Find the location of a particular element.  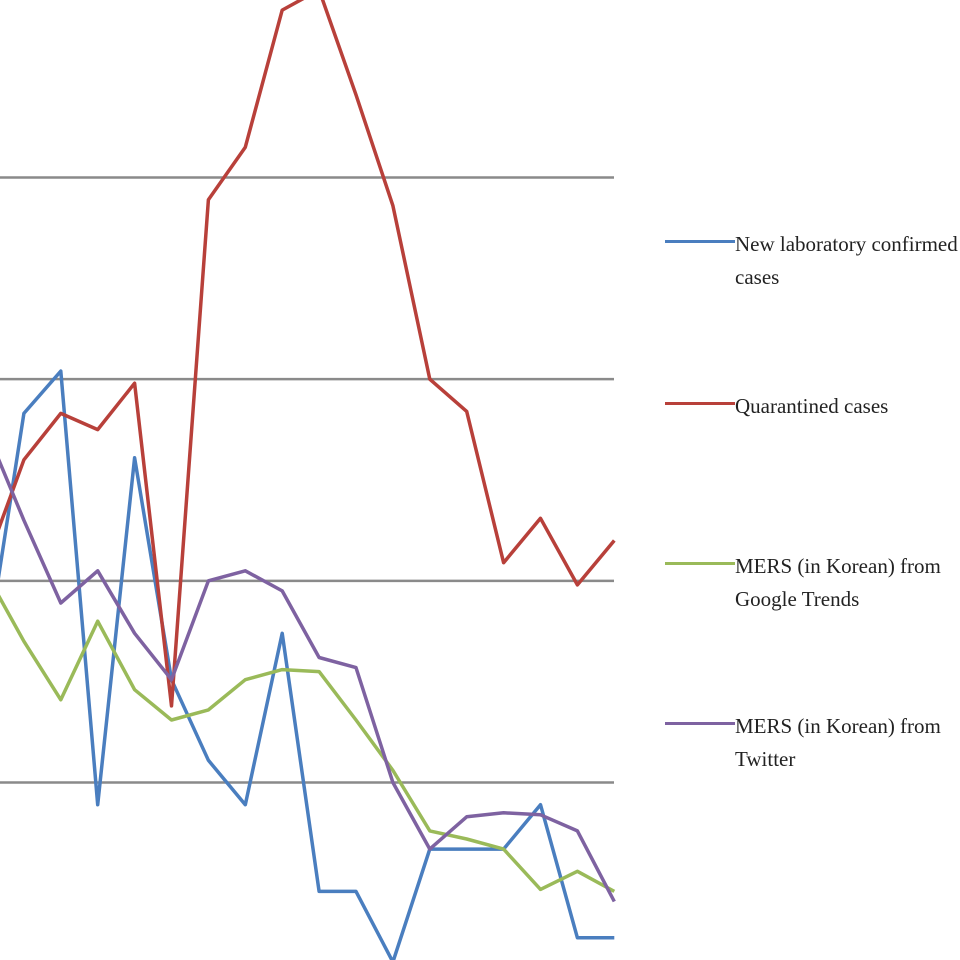

legend-label: New laboratory confirmed cases is located at coordinates (846, 260).